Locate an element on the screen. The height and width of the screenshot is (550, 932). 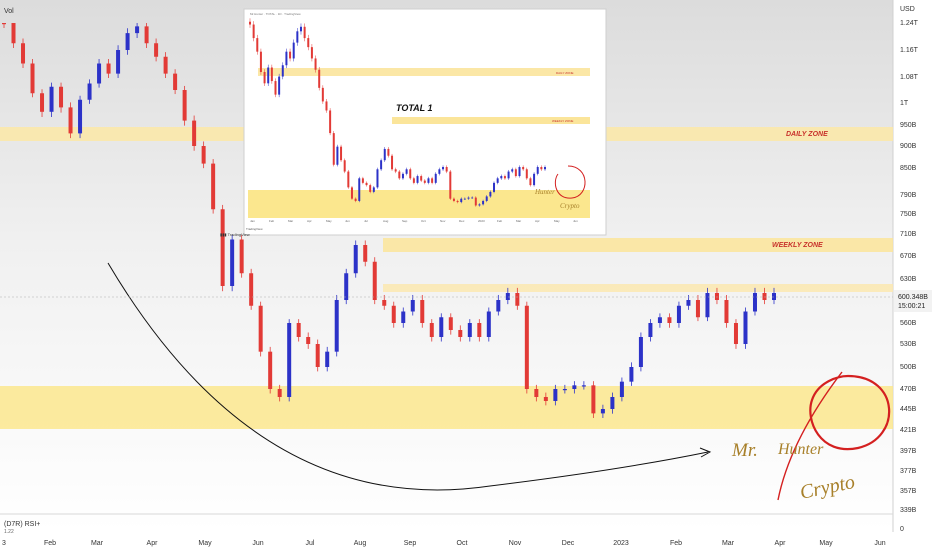
time-axis-label: Mar is located at coordinates (97, 543).